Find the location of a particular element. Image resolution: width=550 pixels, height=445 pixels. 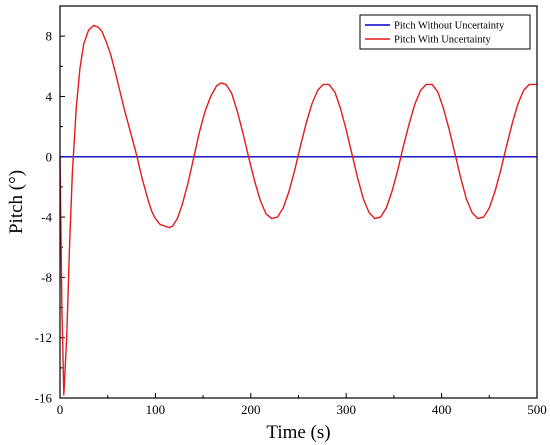

legend-label: Pitch Without Uncertainty is located at coordinates (449, 26).